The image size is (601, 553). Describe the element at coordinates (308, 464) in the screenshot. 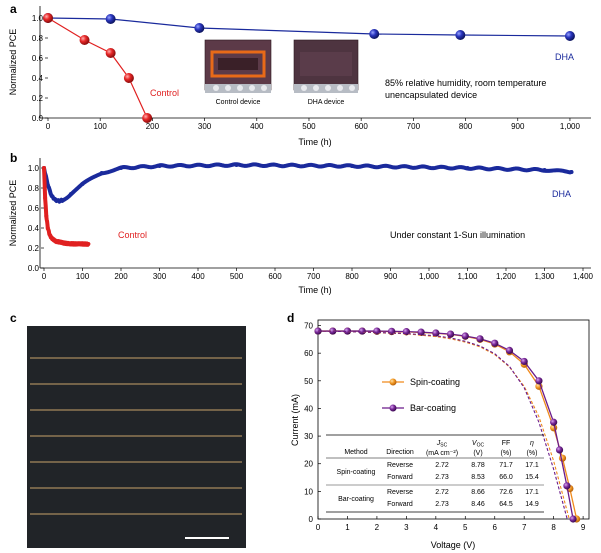

I see `panel-d-y-tick-label: 20` at that location.